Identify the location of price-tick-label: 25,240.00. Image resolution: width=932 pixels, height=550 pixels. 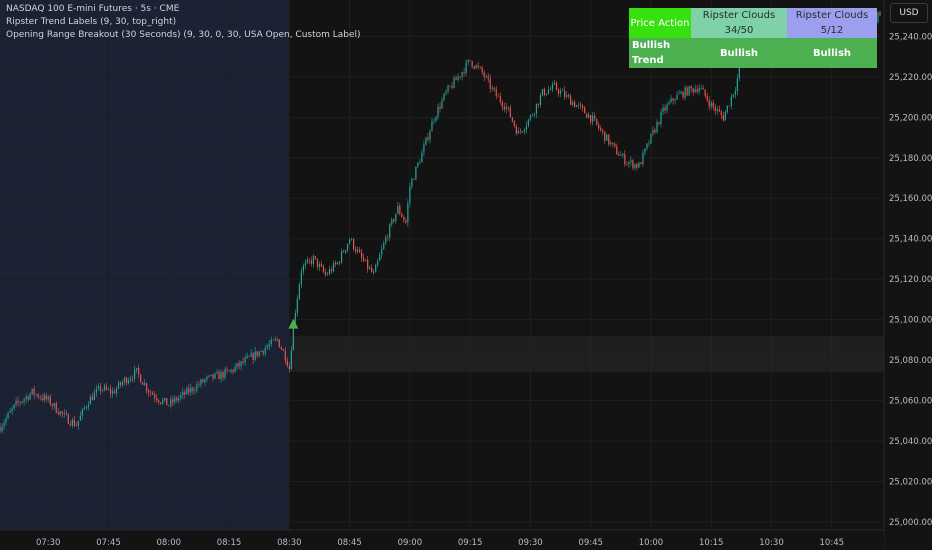
(910, 37).